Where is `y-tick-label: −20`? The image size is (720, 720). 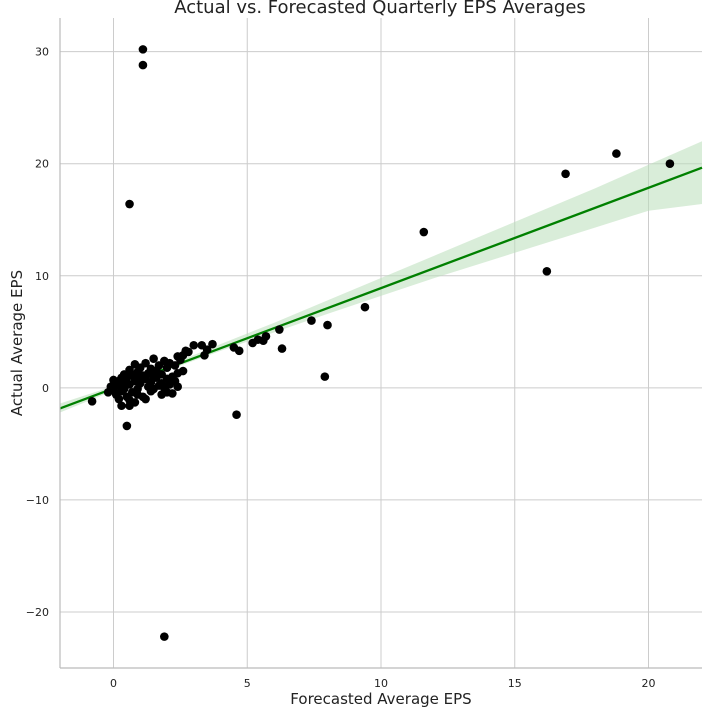
y-tick-label: −20 is located at coordinates (37, 612).